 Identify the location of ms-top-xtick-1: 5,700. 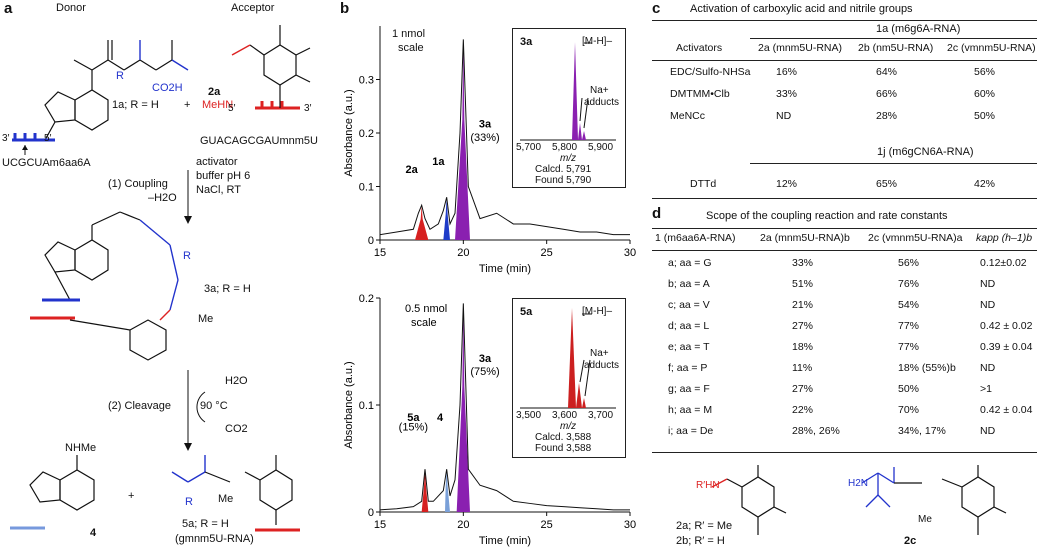
(529, 147).